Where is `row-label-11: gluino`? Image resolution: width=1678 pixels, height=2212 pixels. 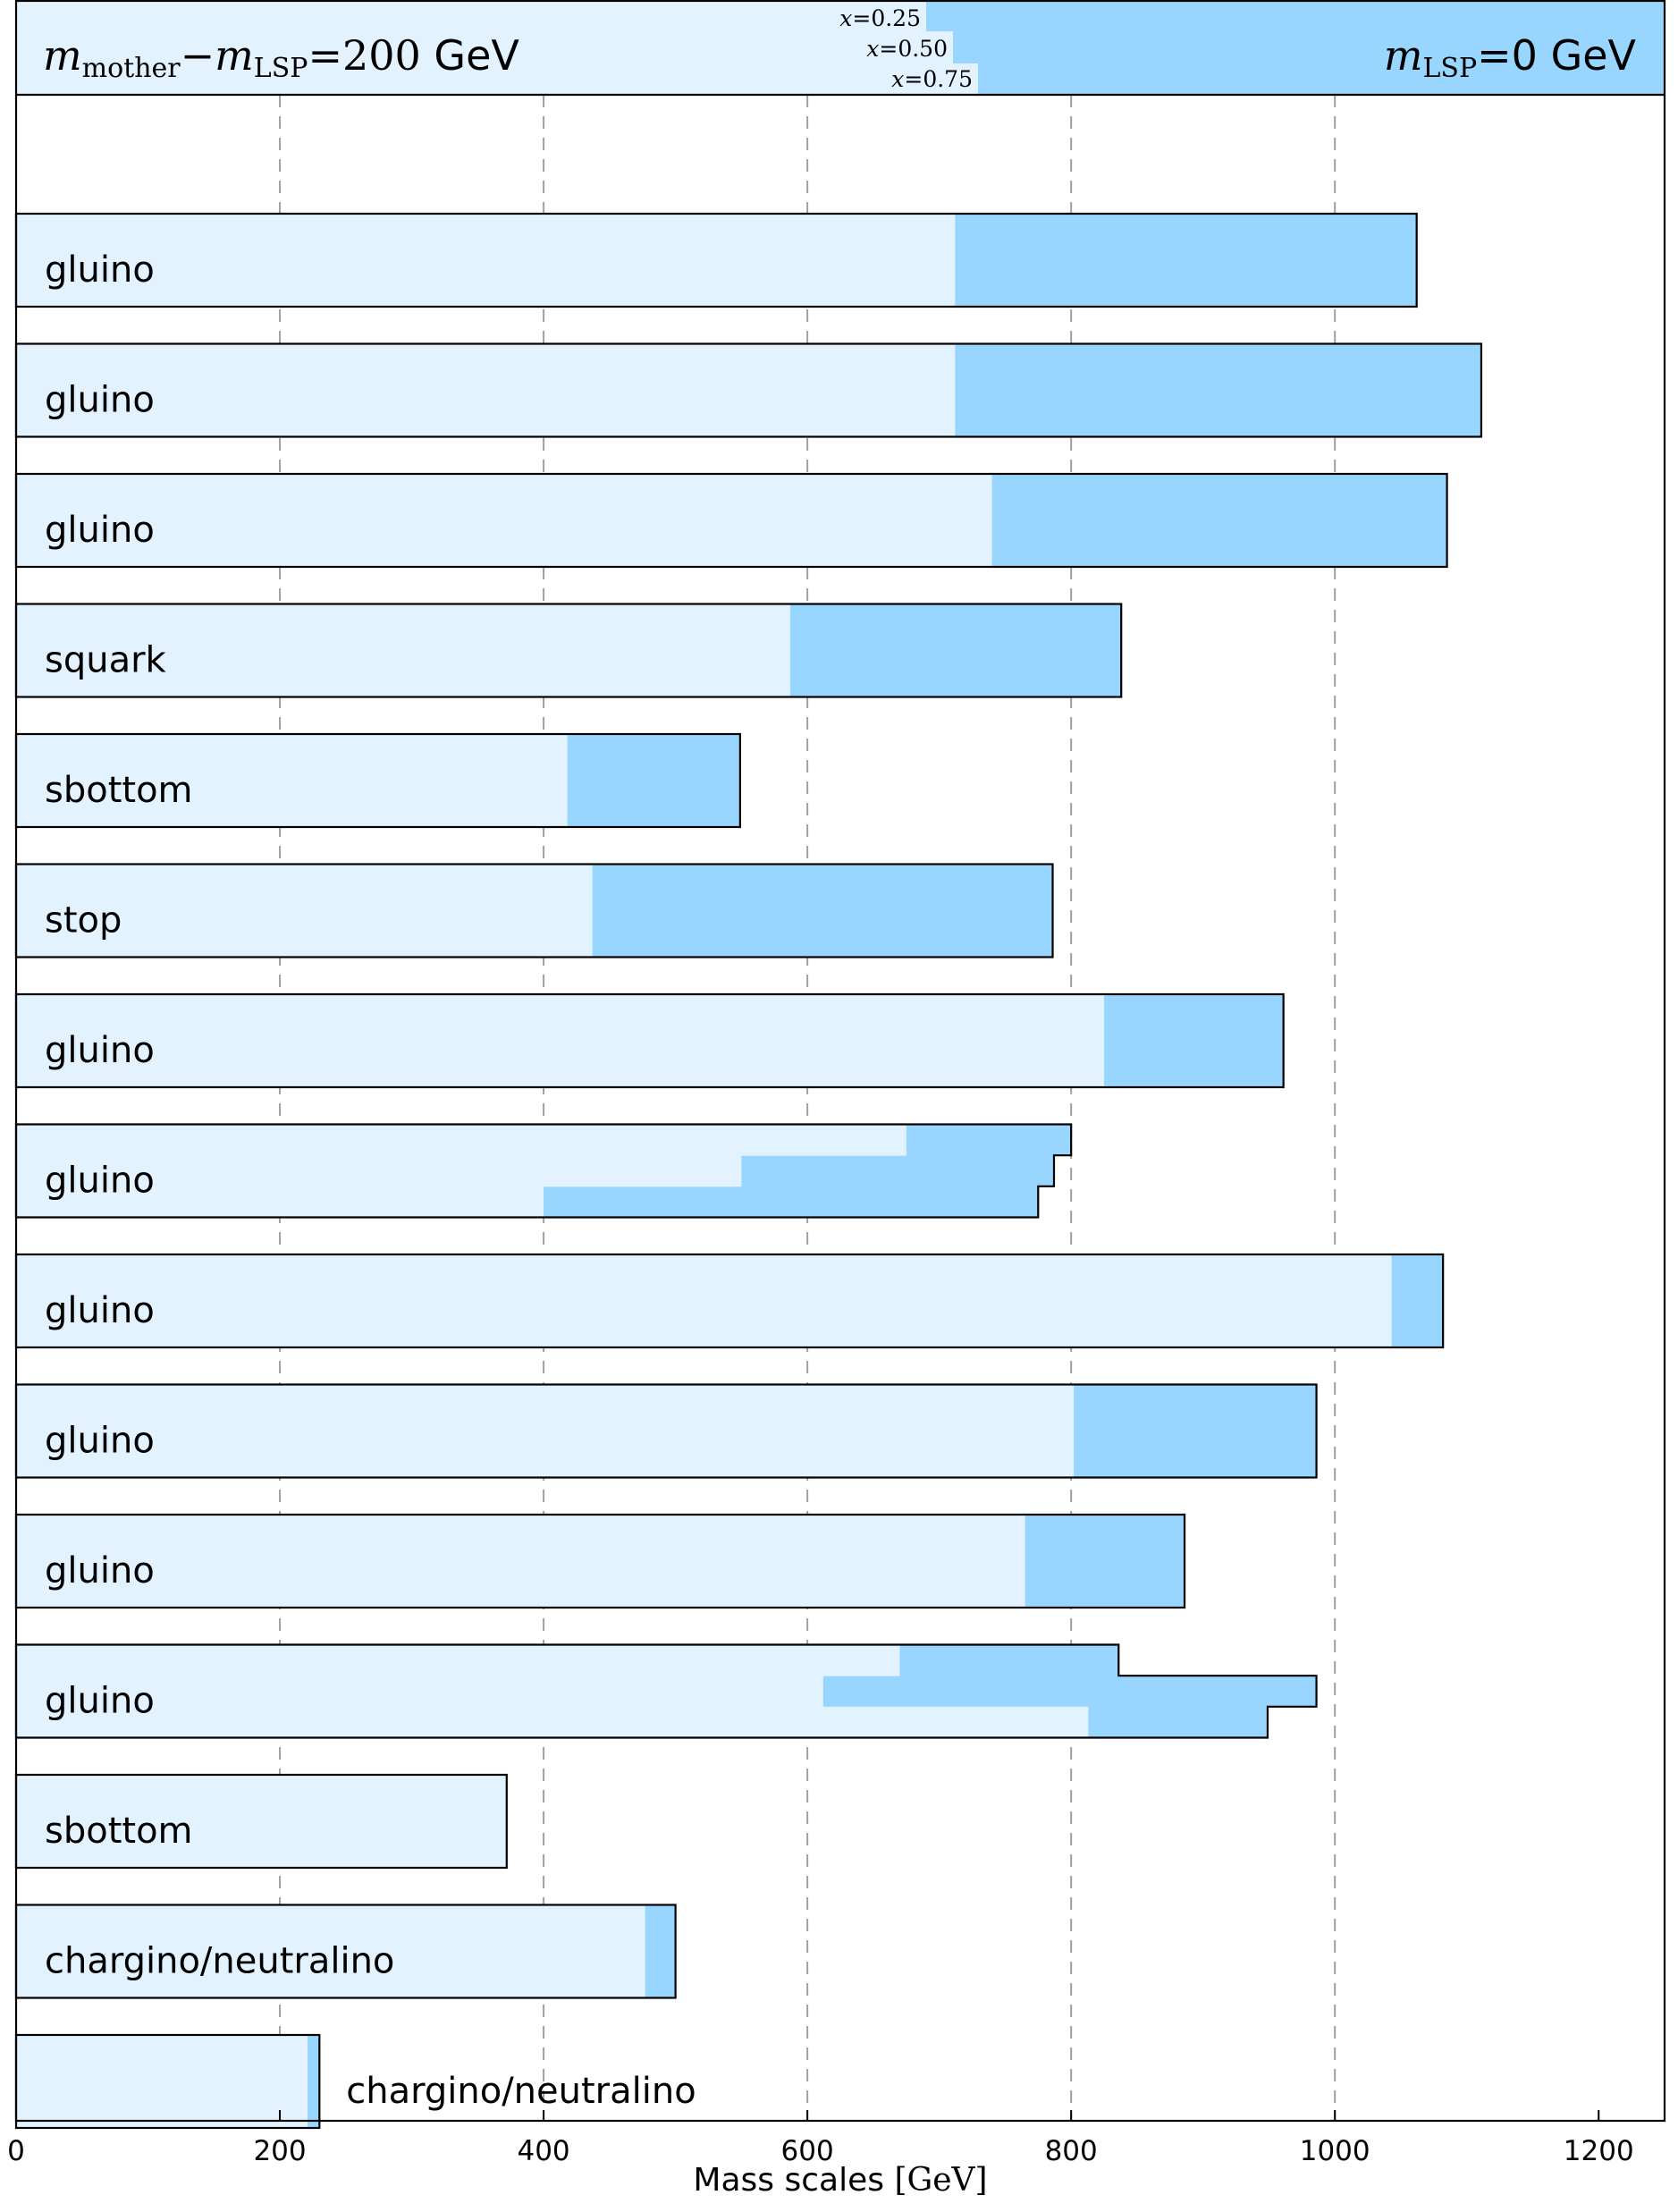 row-label-11: gluino is located at coordinates (100, 1570).